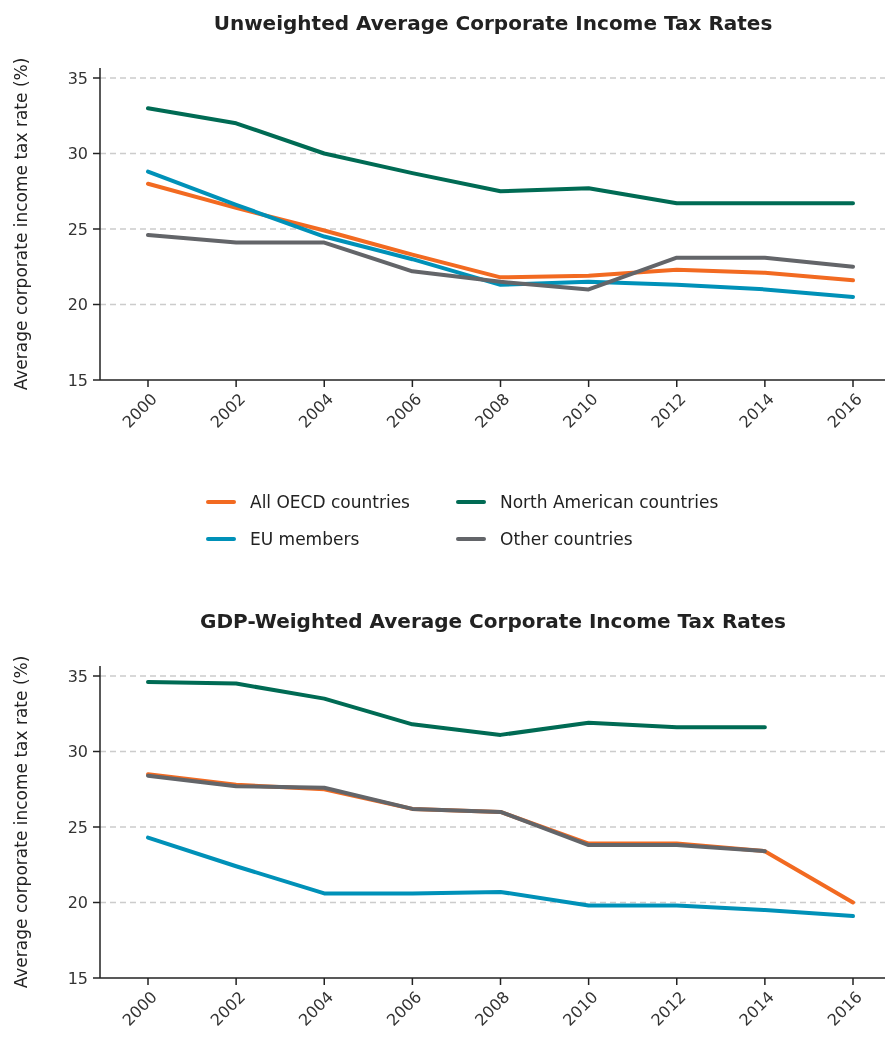  I want to click on legend-label: EU members, so click(305, 538).